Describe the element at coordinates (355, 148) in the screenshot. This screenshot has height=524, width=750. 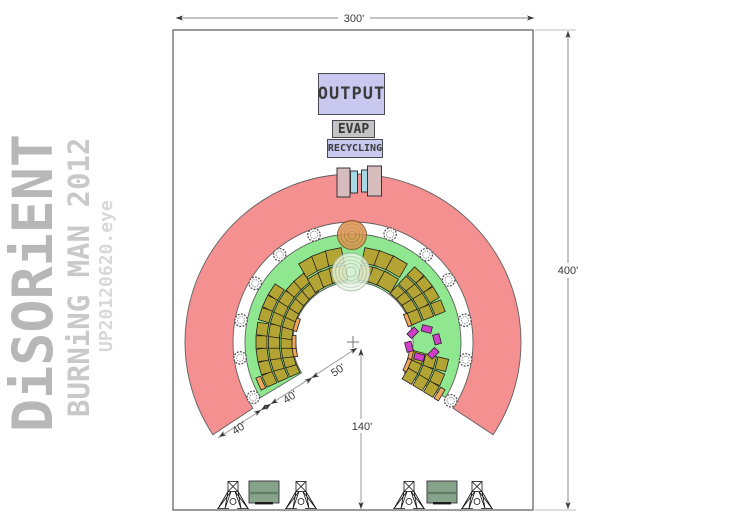
I see `recycling-station-label: RECYCLING` at that location.